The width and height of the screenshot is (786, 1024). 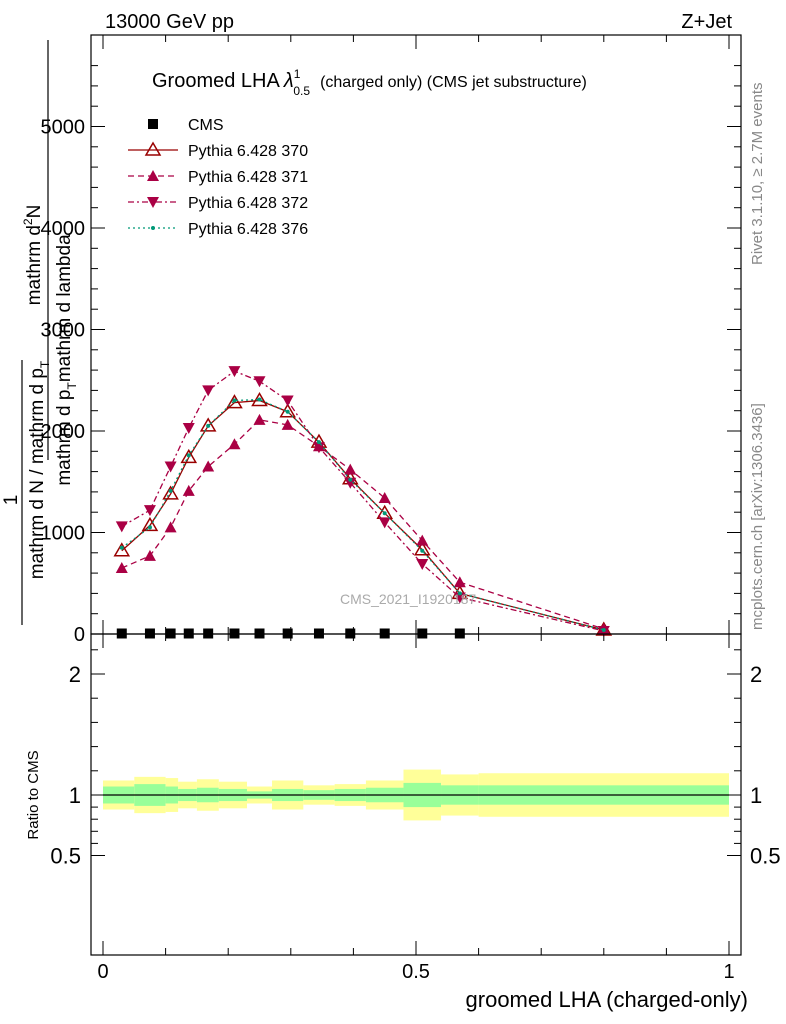 I want to click on legend-label-4: Pythia 6.428 376, so click(x=248, y=229).